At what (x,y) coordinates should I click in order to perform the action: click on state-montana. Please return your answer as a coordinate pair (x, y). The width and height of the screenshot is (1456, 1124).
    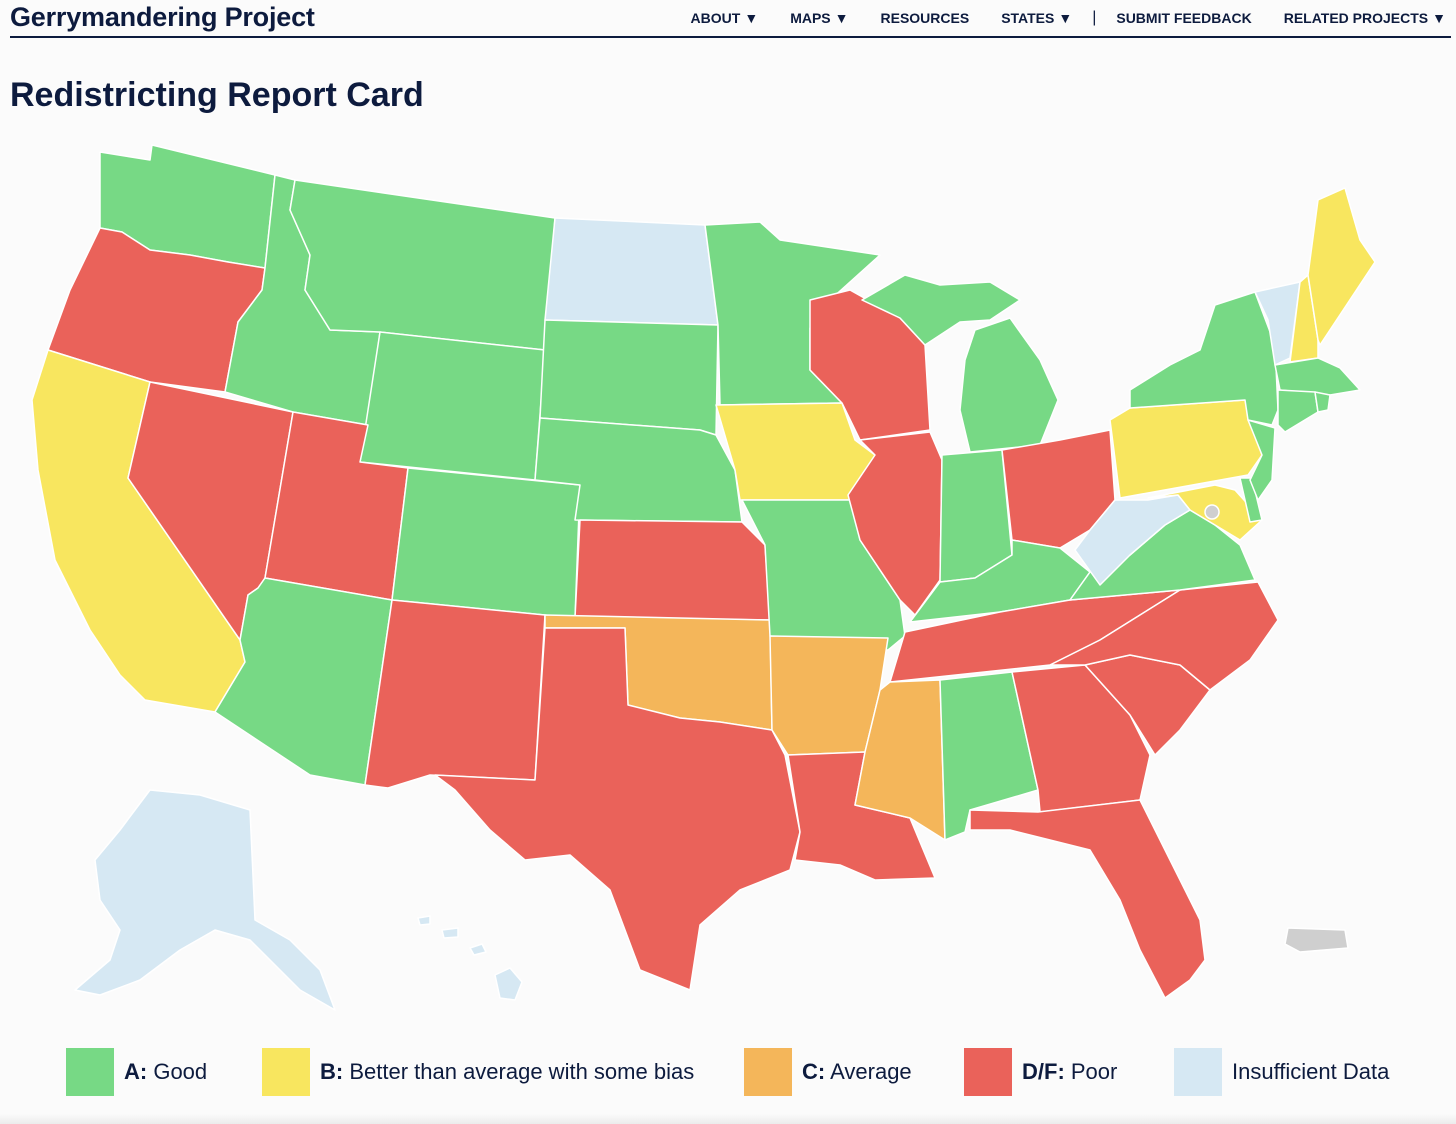
    Looking at the image, I should click on (422, 265).